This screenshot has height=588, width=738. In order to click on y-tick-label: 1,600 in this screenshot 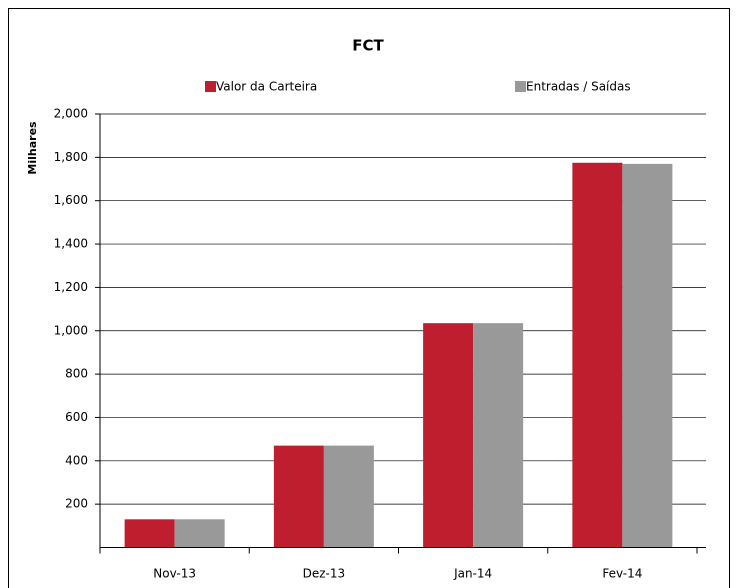, I will do `click(71, 200)`.